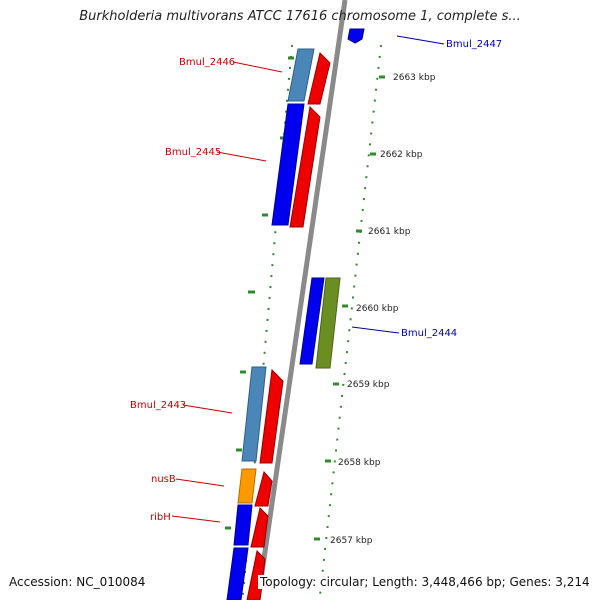 The image size is (600, 600). I want to click on gene-bmul-2444-bar, so click(328, 323).